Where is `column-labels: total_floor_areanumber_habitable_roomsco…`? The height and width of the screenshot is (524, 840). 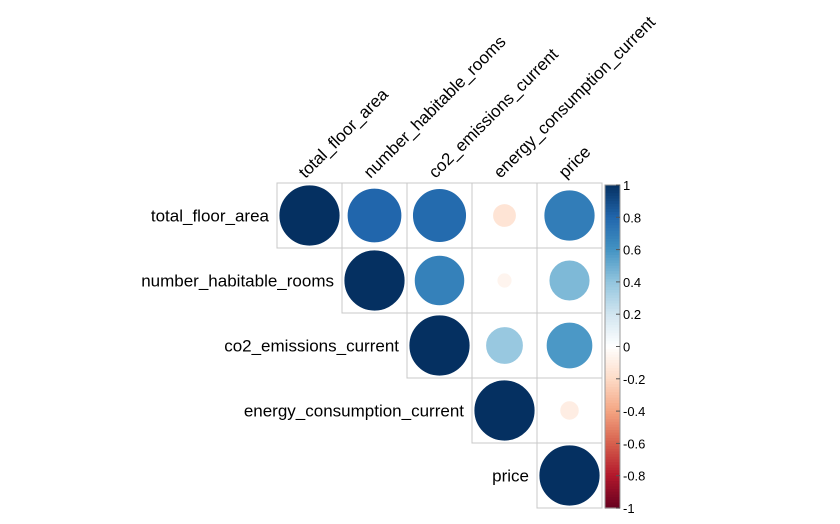 column-labels: total_floor_areanumber_habitable_roomsco… is located at coordinates (477, 97).